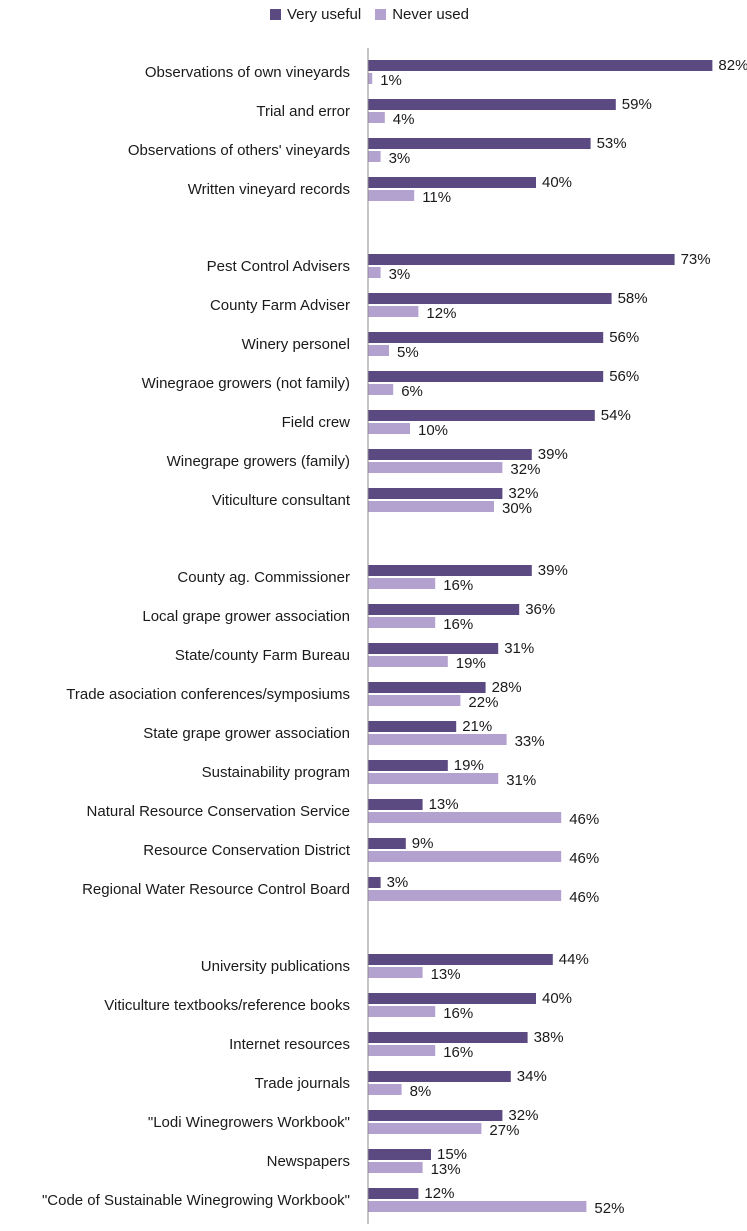  What do you see at coordinates (452, 1154) in the screenshot?
I see `data-label-very-useful: 15%` at bounding box center [452, 1154].